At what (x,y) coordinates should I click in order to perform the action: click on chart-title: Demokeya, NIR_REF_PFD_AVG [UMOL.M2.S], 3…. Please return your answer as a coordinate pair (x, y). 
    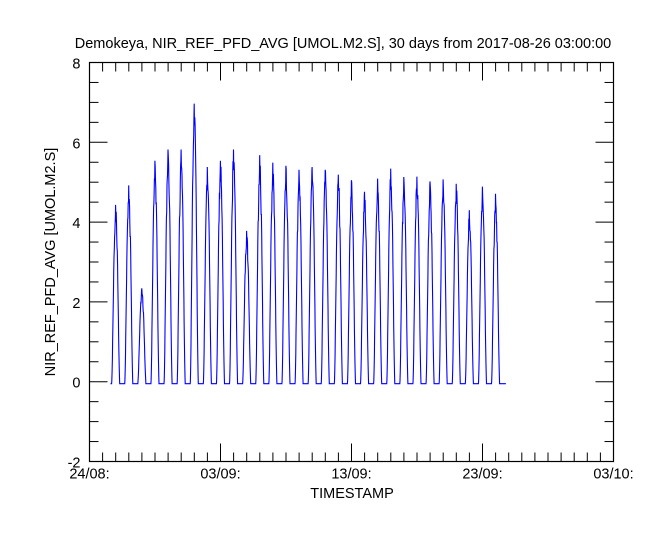
    Looking at the image, I should click on (343, 44).